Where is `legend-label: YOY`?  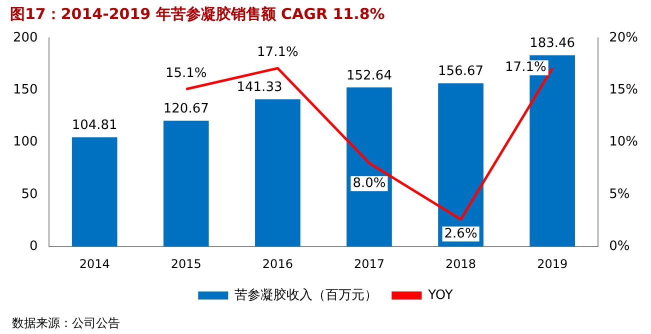
legend-label: YOY is located at coordinates (440, 295).